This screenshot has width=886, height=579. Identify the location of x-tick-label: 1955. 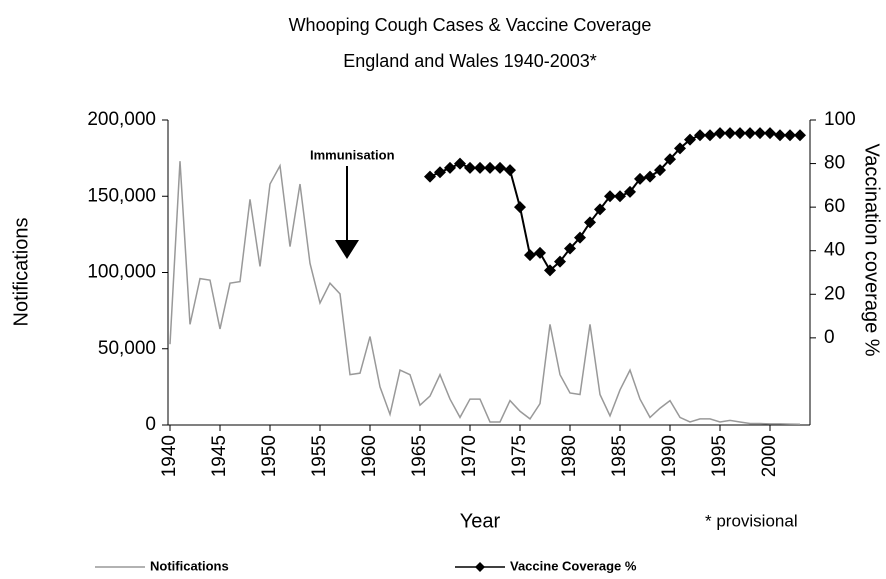
(319, 456).